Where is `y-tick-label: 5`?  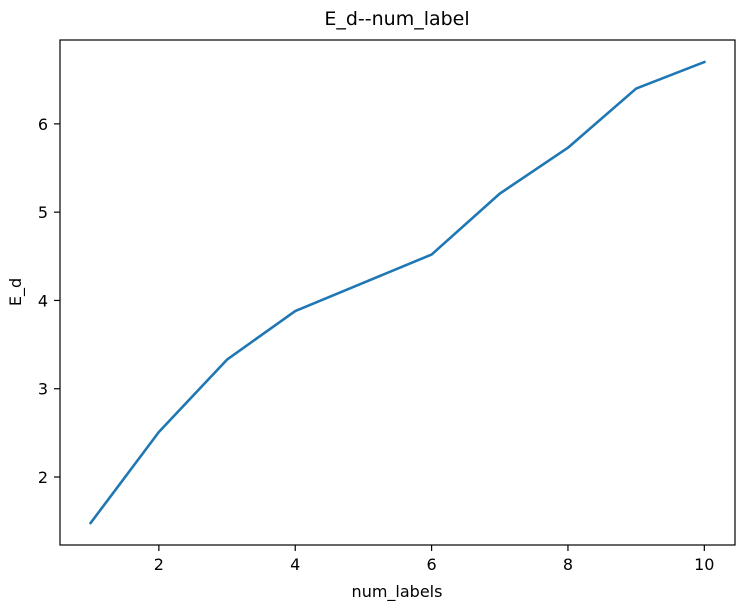
y-tick-label: 5 is located at coordinates (43, 212).